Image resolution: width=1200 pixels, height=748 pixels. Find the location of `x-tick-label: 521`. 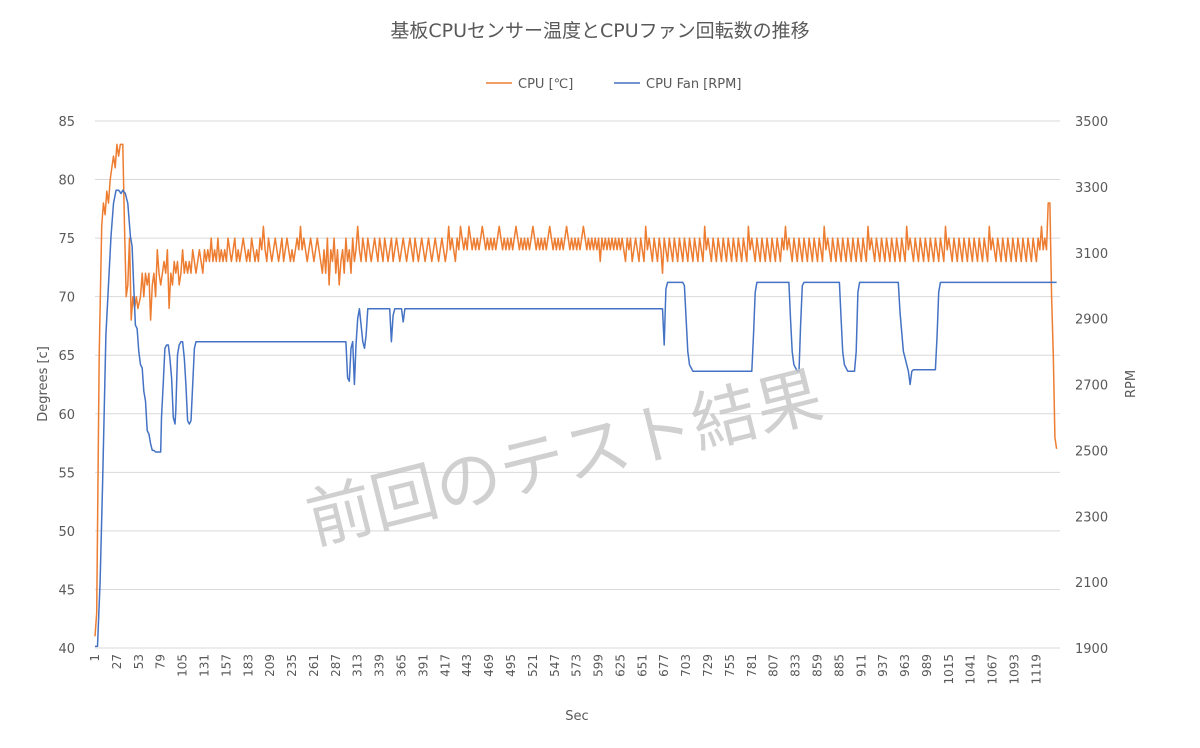

x-tick-label: 521 is located at coordinates (533, 665).